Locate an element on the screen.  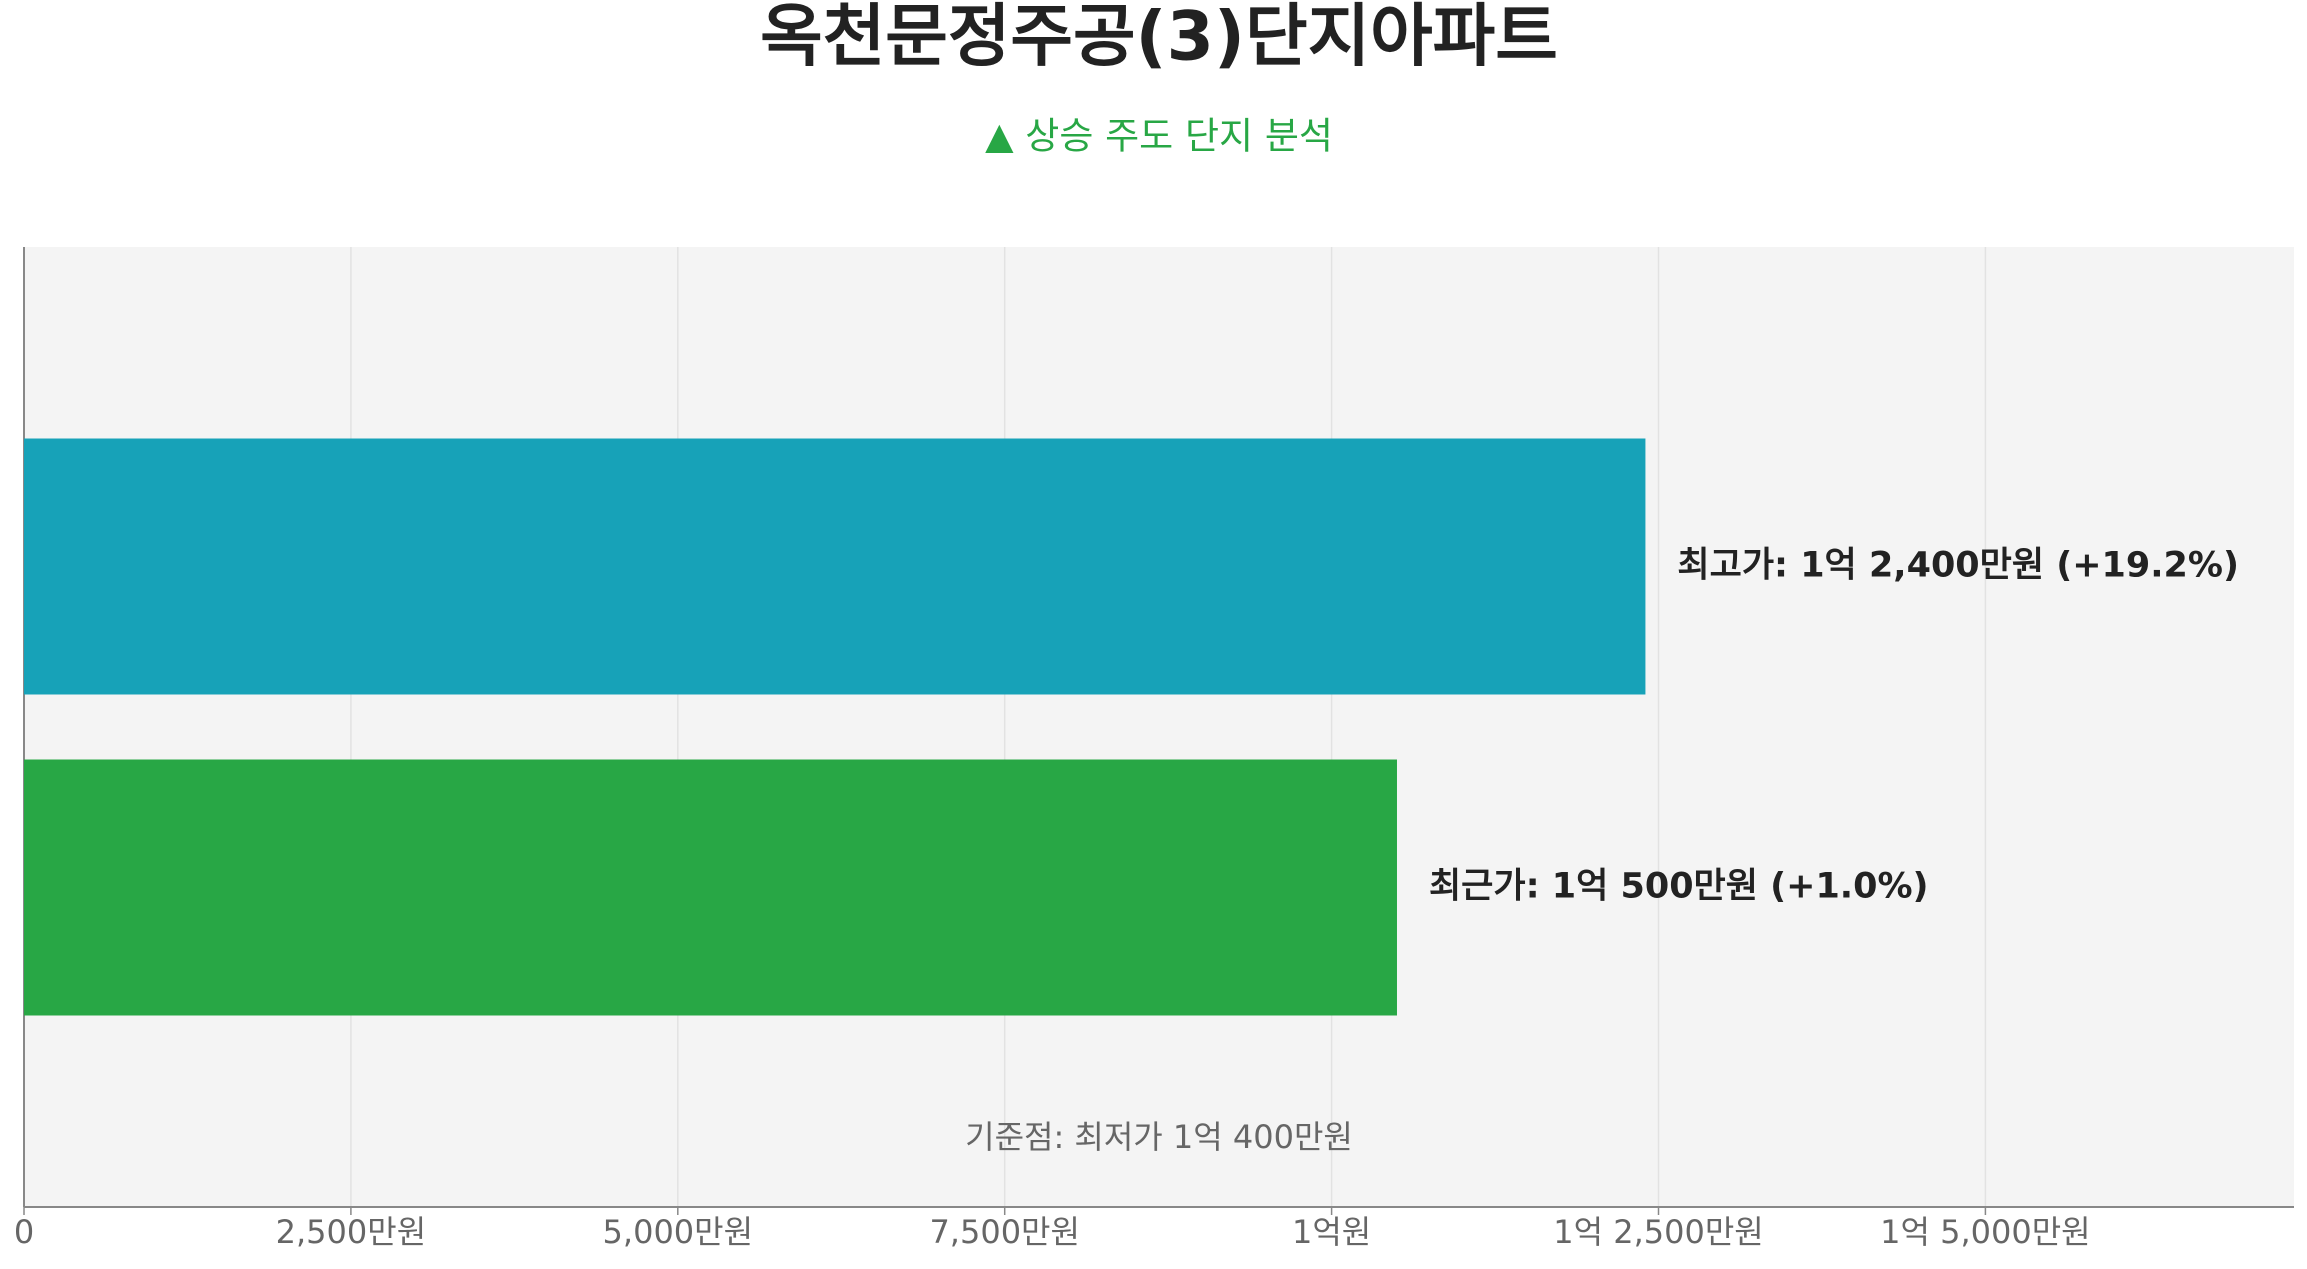
chart-subtitle: ▲ 상승 주도 단지 분석 is located at coordinates (1159, 136).